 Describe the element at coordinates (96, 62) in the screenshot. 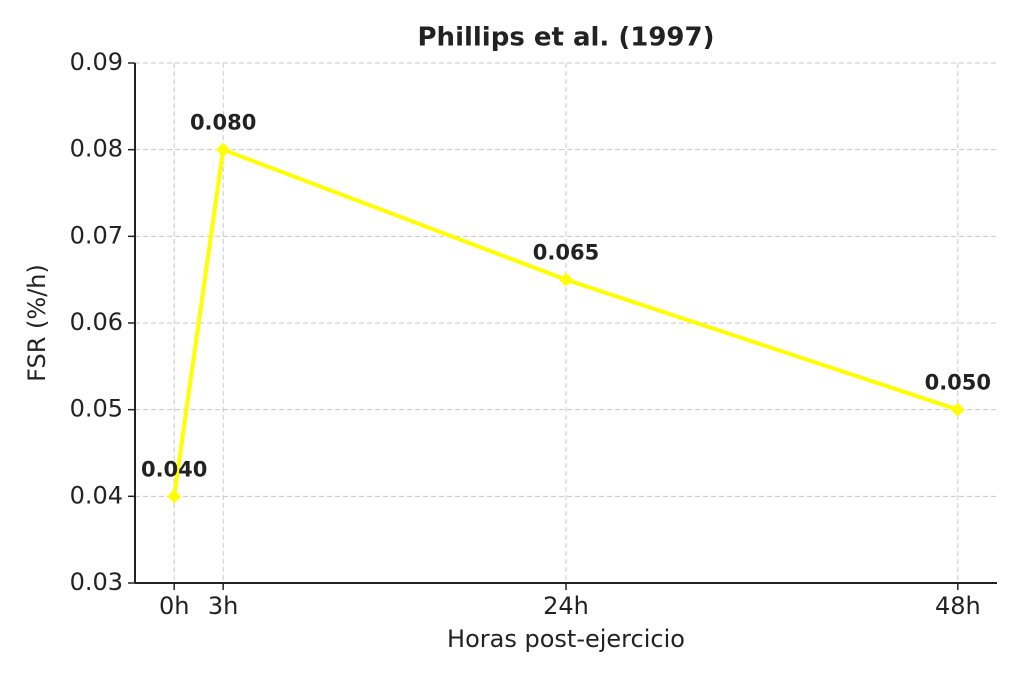

I see `y-tick-label: 0.09` at that location.